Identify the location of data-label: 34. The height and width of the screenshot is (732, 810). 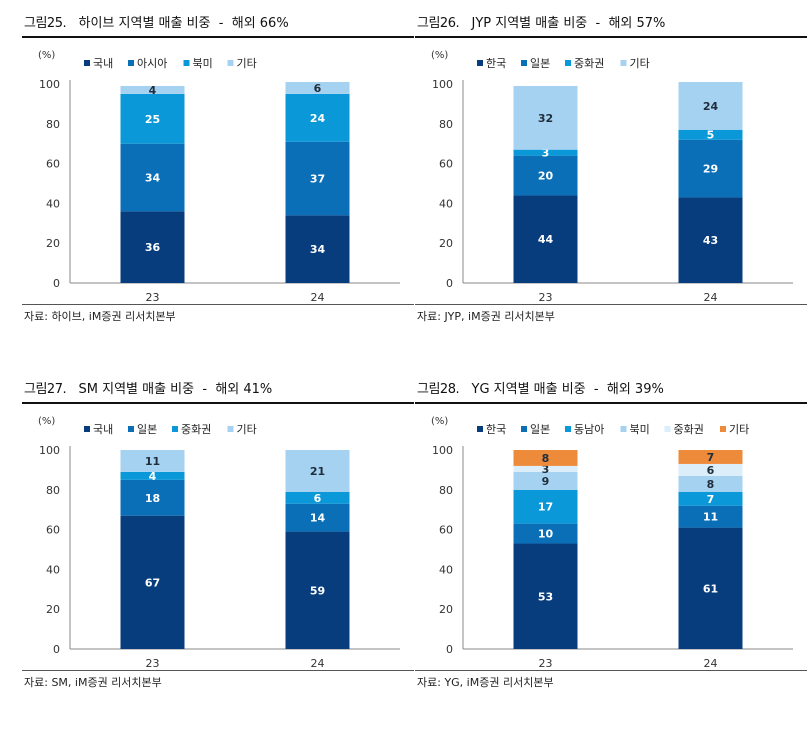
(318, 249).